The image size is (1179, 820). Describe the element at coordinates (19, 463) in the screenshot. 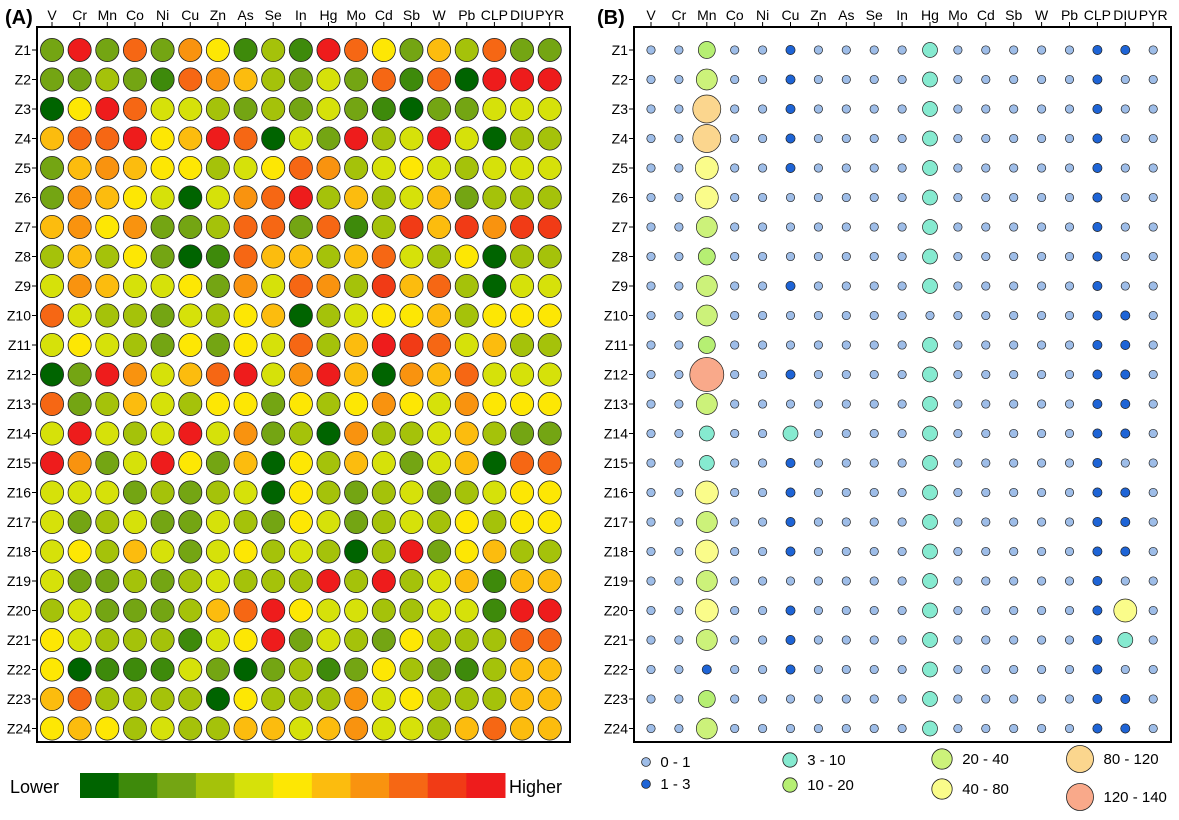

I see `panel-a-row-label: Z15` at that location.